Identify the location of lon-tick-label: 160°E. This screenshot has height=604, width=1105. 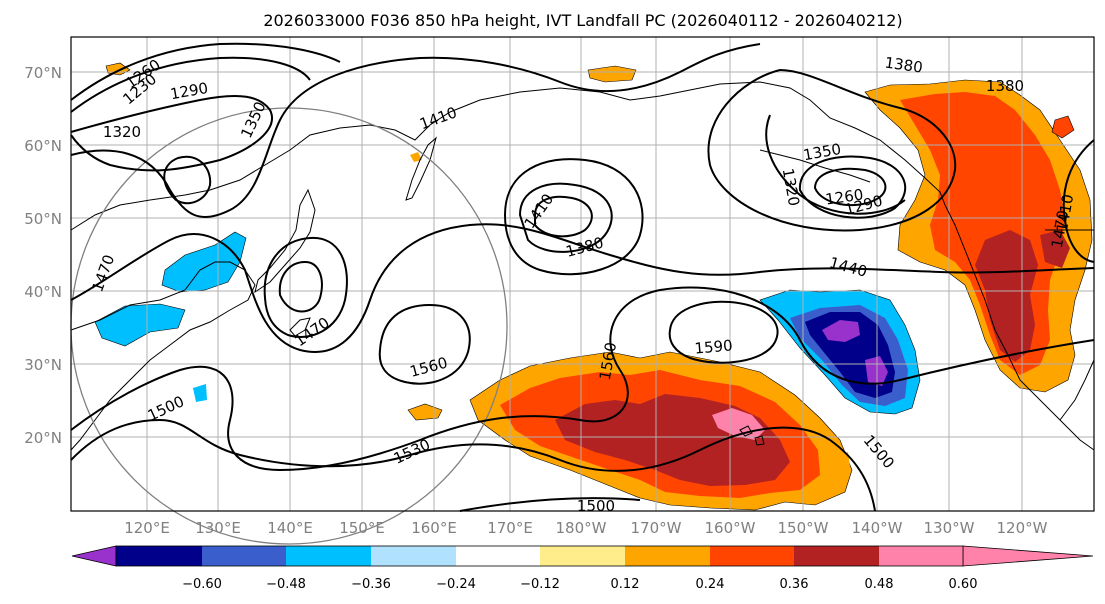
(434, 528).